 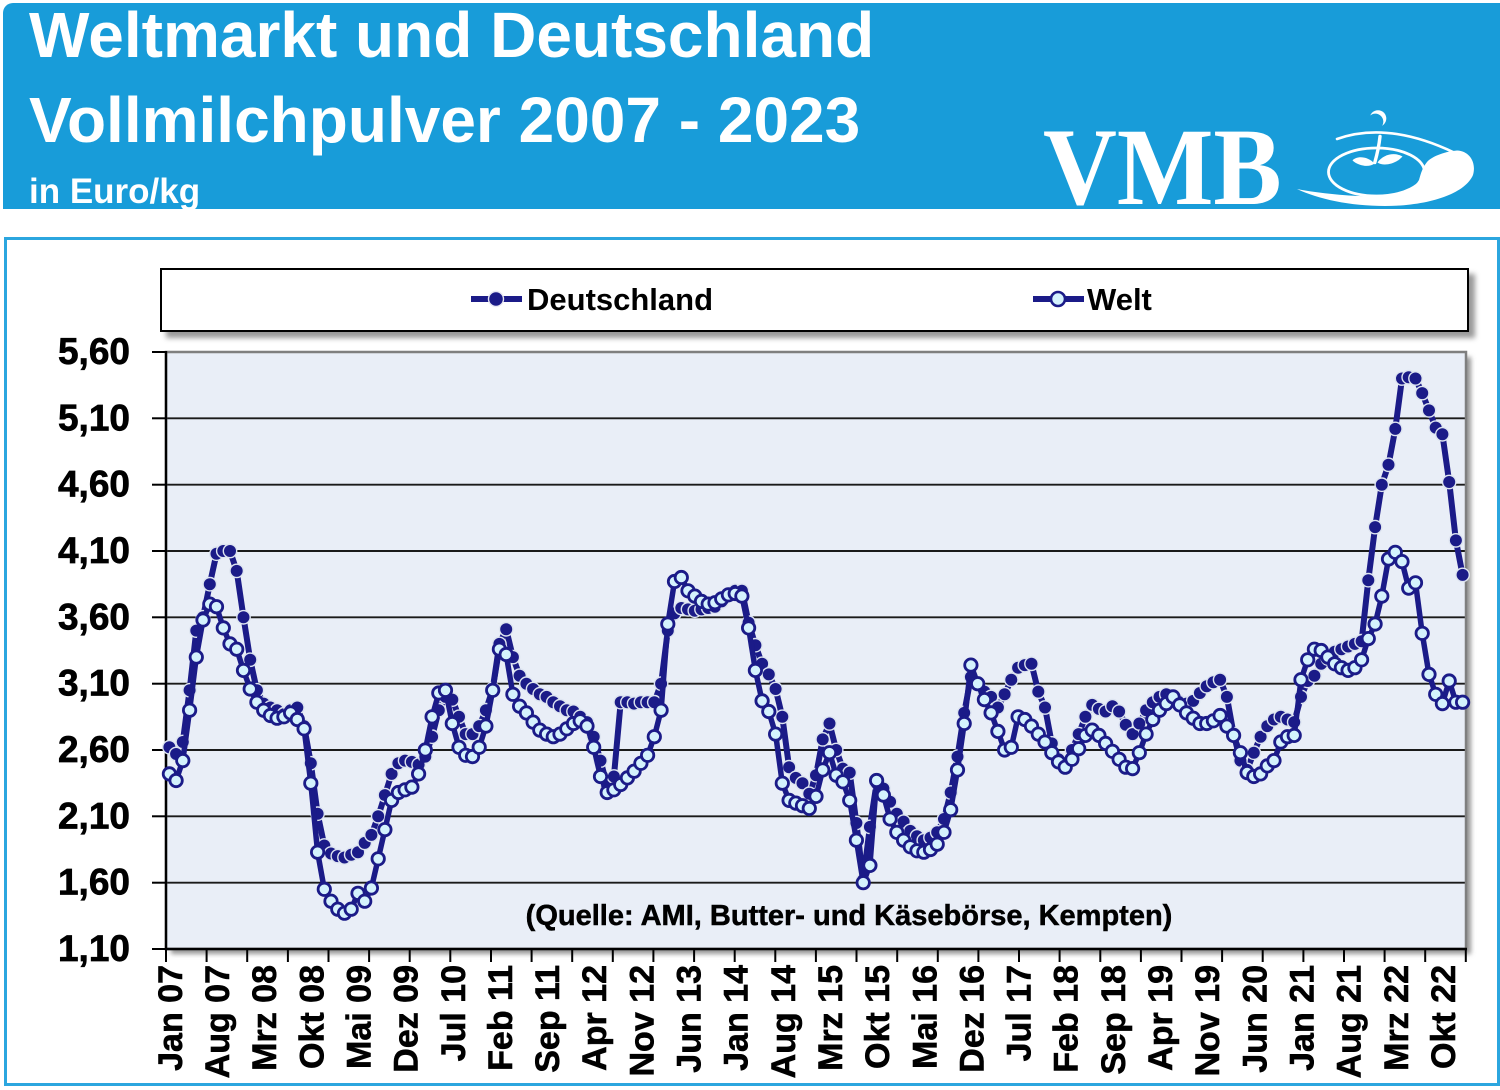 What do you see at coordinates (94, 550) in the screenshot?
I see `svg-text: 4,10` at bounding box center [94, 550].